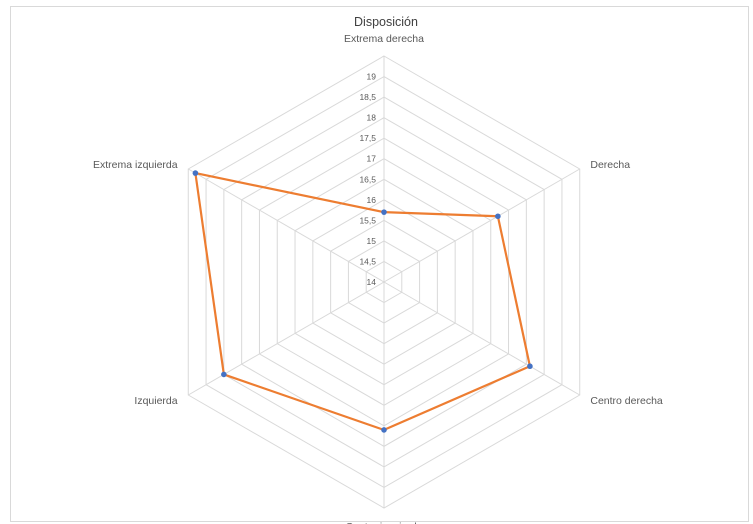 The height and width of the screenshot is (524, 753). Describe the element at coordinates (386, 22) in the screenshot. I see `chart-title: Disposición` at that location.